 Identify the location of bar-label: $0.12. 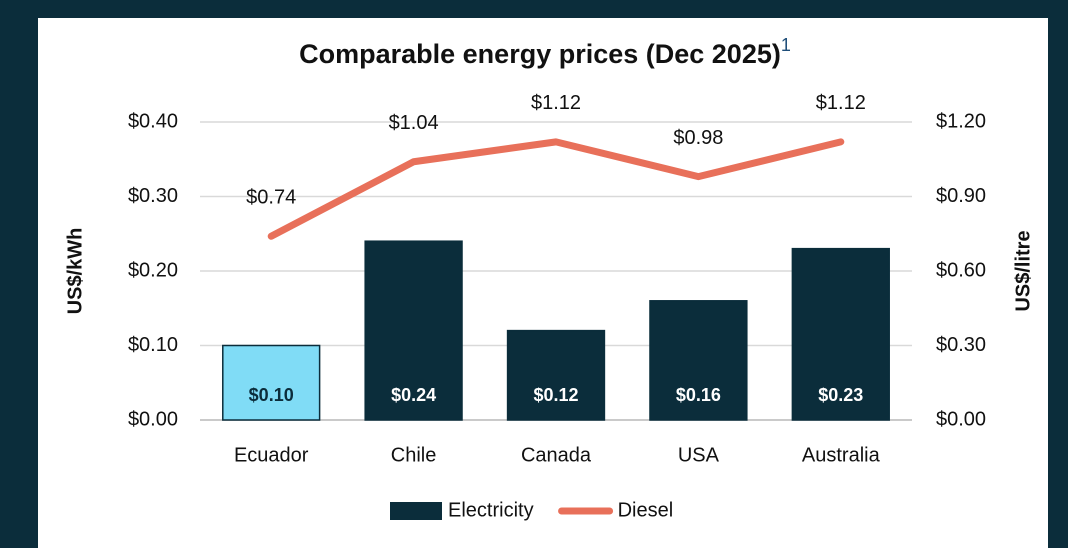
(555, 395).